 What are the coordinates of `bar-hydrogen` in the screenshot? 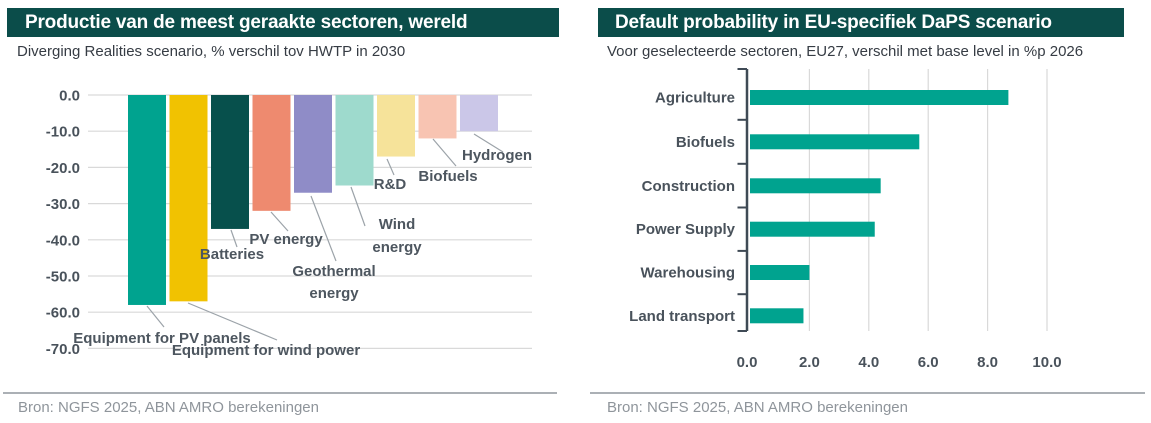 It's located at (479, 113).